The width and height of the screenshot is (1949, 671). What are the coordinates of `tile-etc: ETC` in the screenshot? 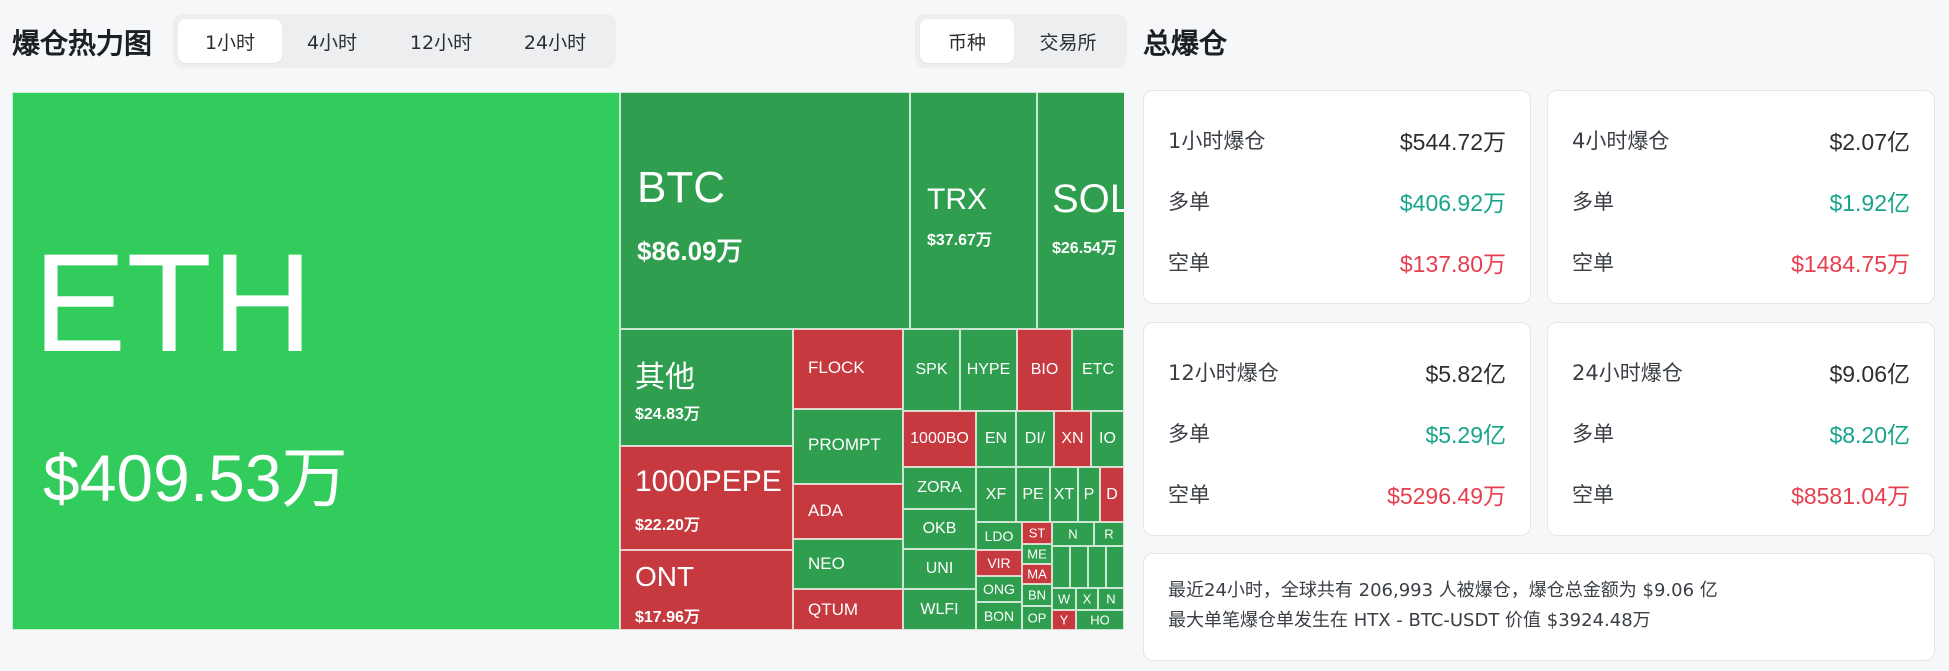 It's located at (1098, 370).